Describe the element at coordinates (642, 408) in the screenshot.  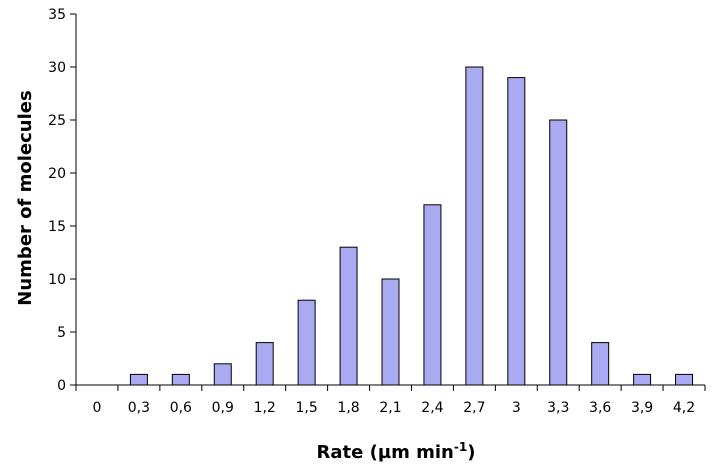
I see `x-tick-label-3,9: 3,9` at that location.